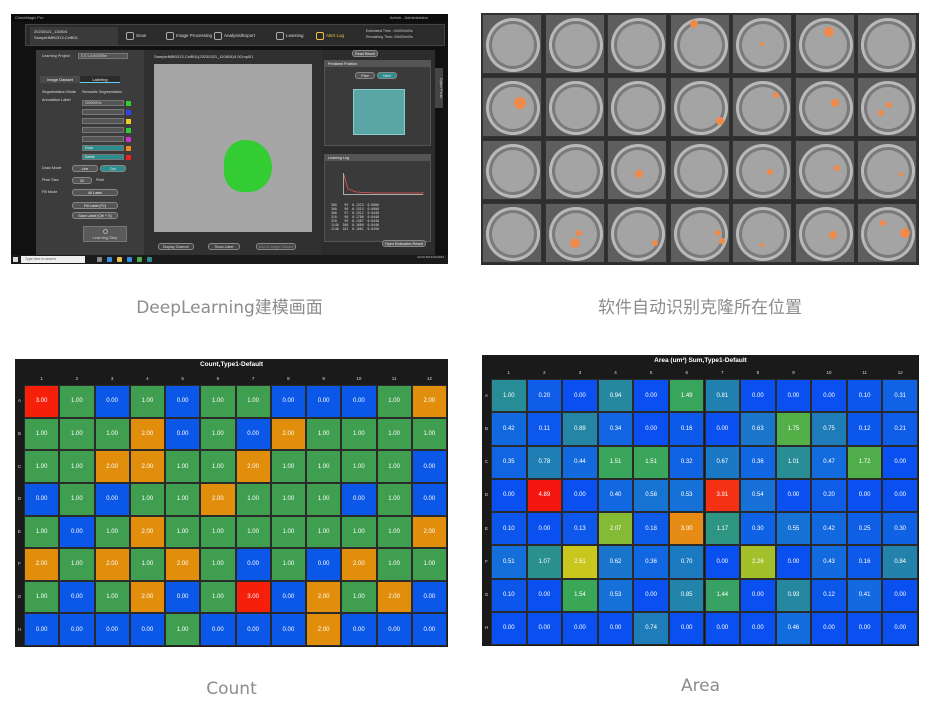 The image size is (931, 715). I want to click on label-extra: Extra, so click(103, 148).